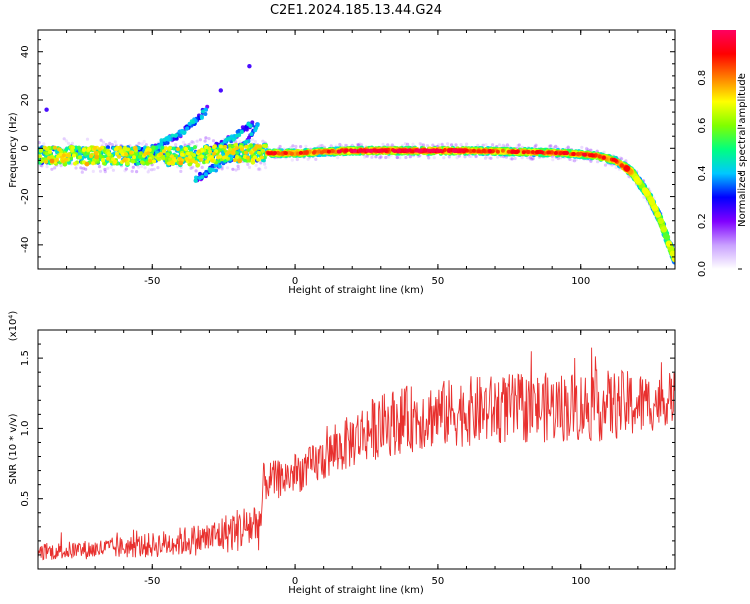 Image resolution: width=750 pixels, height=604 pixels. Describe the element at coordinates (356, 590) in the screenshot. I see `snr-xlabel: Height of straight line (km)` at that location.